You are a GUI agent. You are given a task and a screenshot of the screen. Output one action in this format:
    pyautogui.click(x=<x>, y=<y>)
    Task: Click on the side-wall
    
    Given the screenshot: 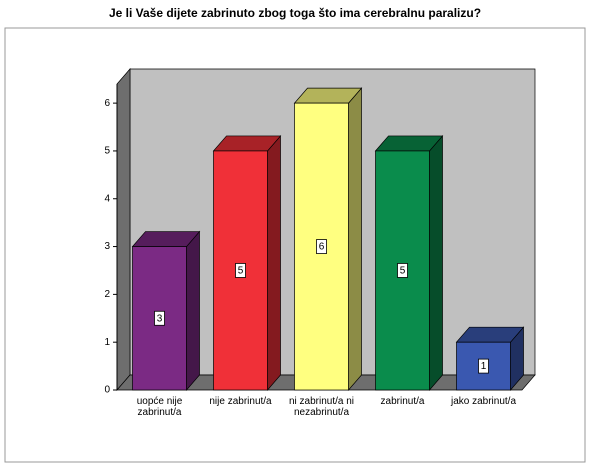 What is the action you would take?
    pyautogui.click(x=123, y=229)
    